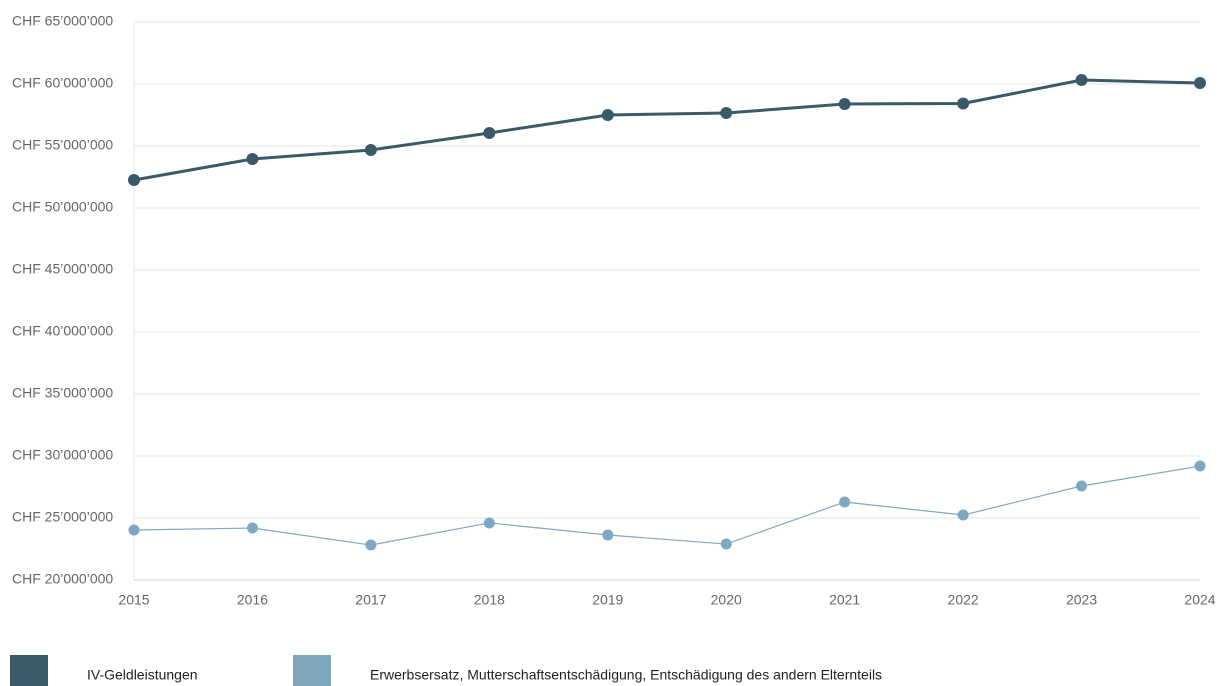 This screenshot has height=686, width=1220. I want to click on y-tick-label: CHF 30’000’000, so click(62, 455).